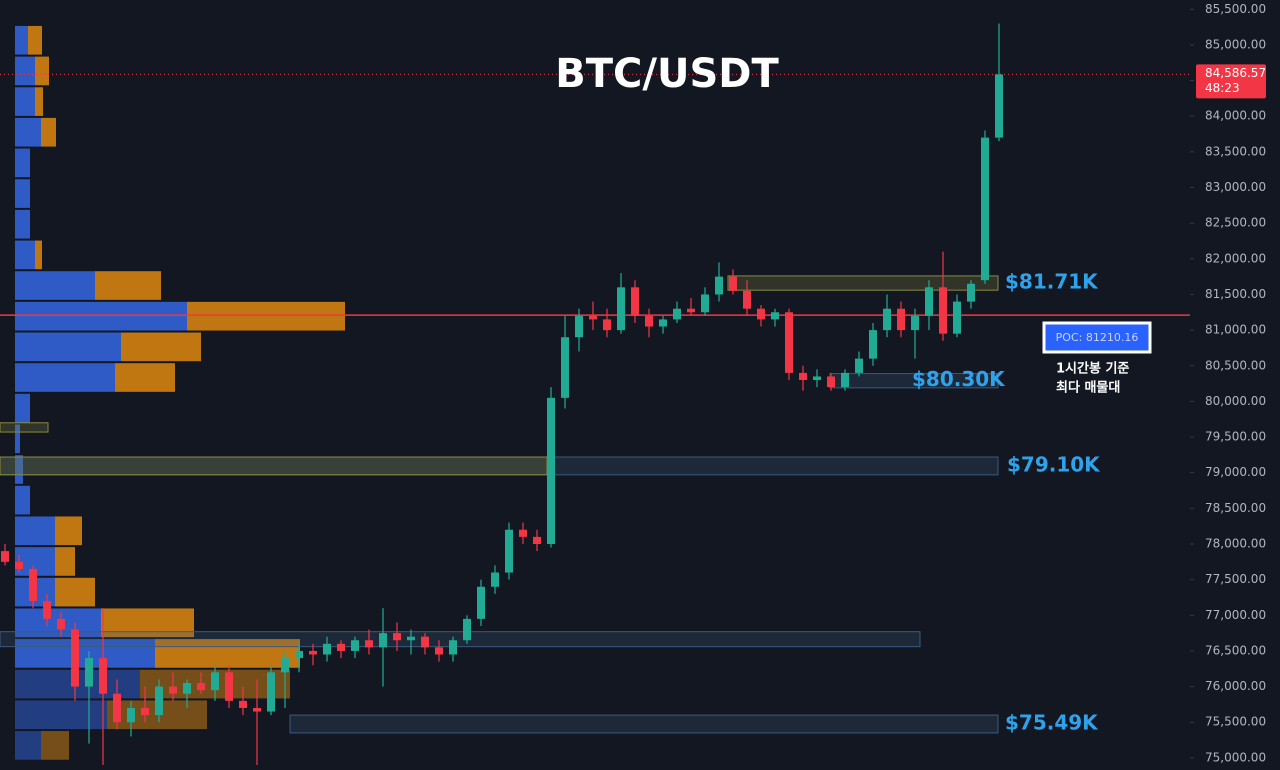 This screenshot has width=1280, height=770. Describe the element at coordinates (1235, 116) in the screenshot. I see `y-tick-label: 84,000.00` at that location.